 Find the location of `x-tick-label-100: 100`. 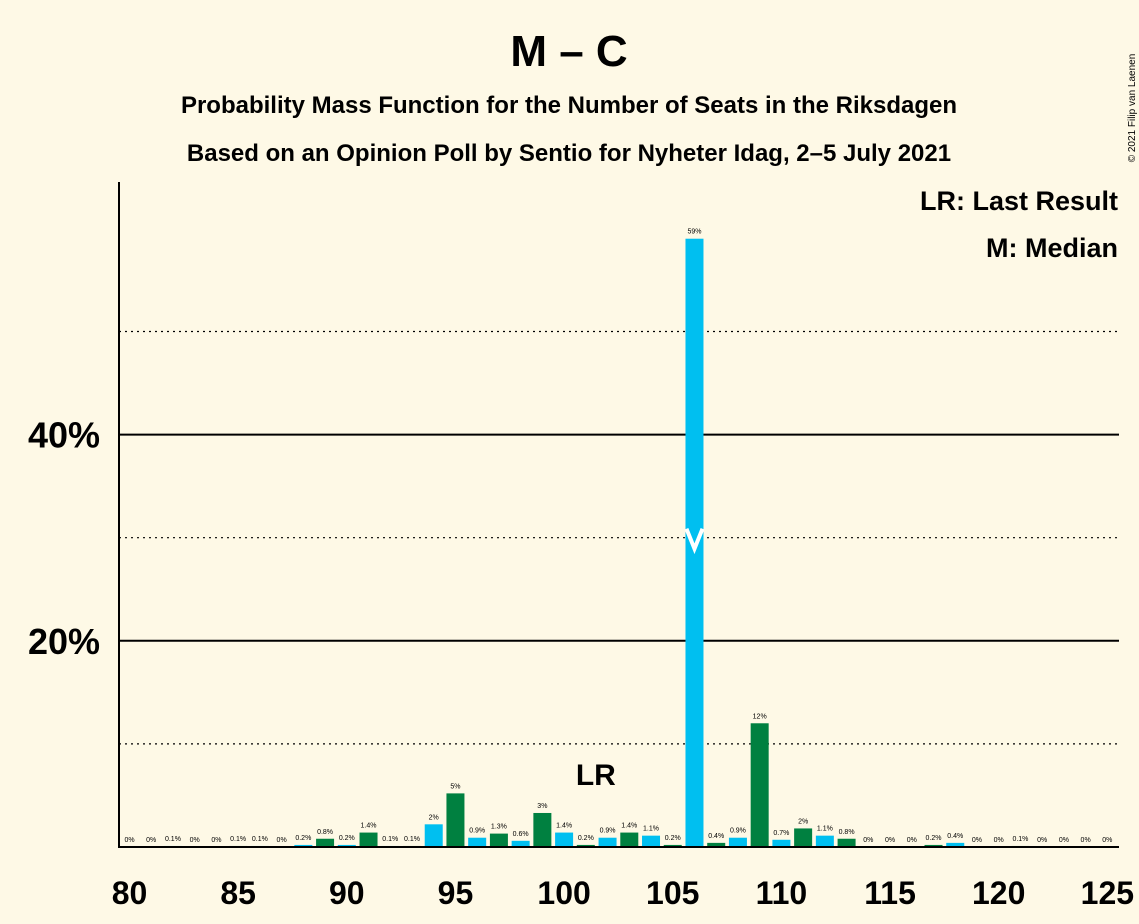

x-tick-label-100: 100 is located at coordinates (563, 893).